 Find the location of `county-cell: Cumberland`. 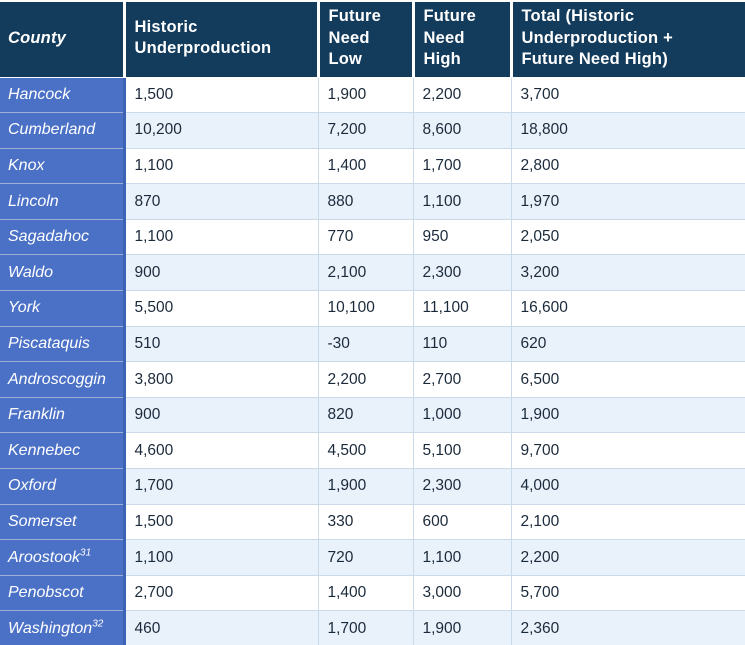

county-cell: Cumberland is located at coordinates (63, 130).